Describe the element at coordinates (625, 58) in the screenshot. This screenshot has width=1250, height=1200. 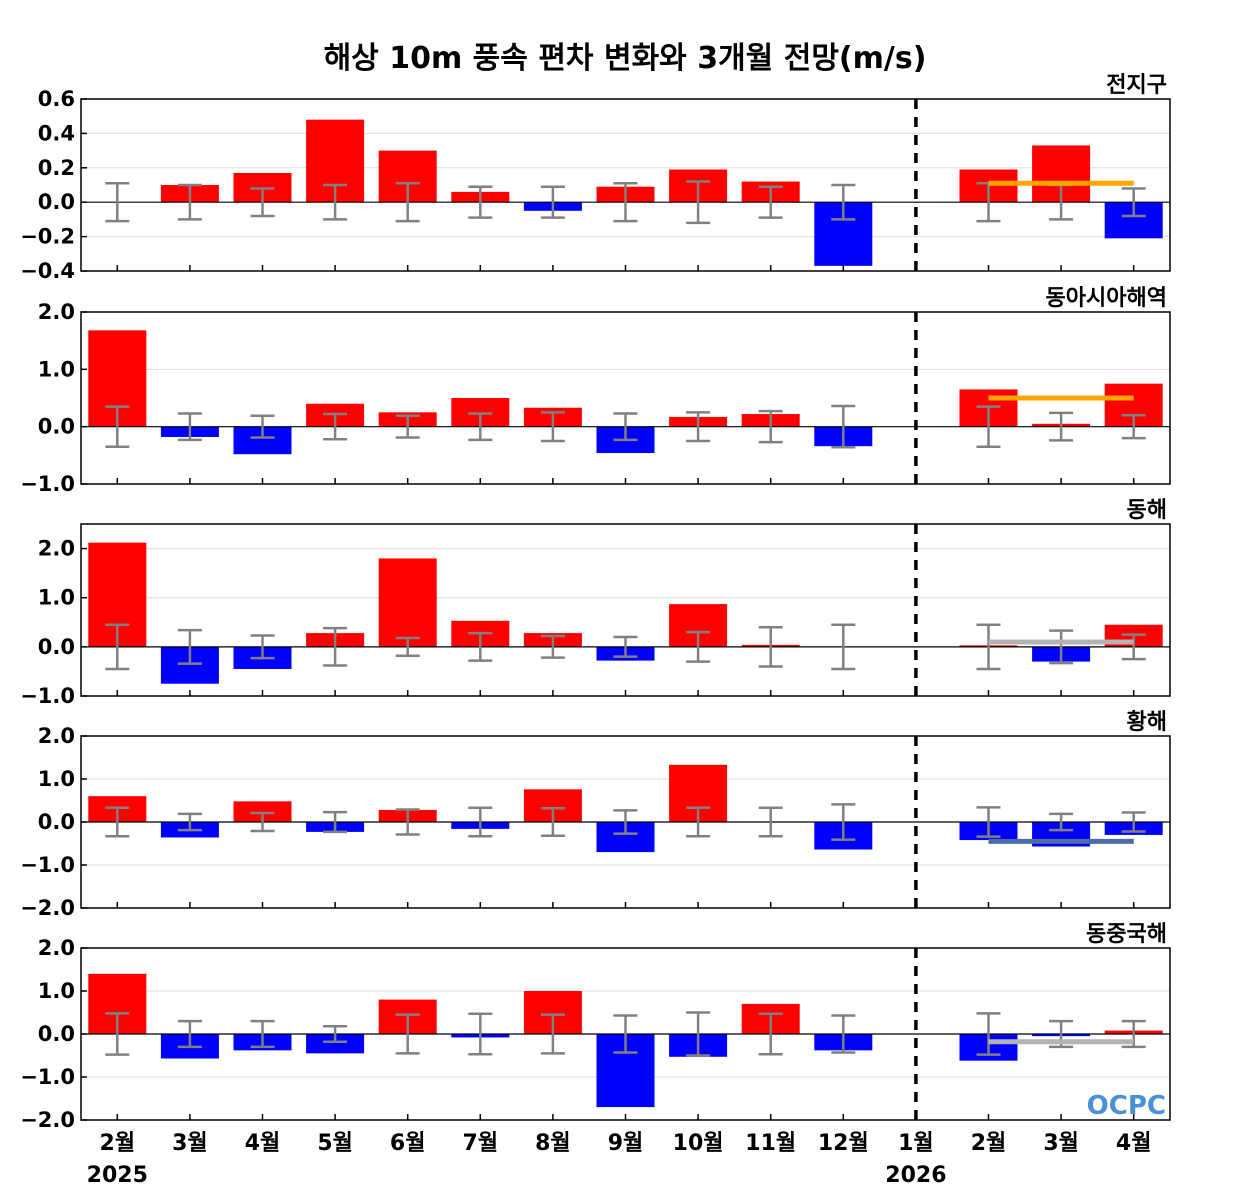
I see `chart-title: 해상 10m 풍속 편차 변화와 3개월 전망(m/s)` at that location.